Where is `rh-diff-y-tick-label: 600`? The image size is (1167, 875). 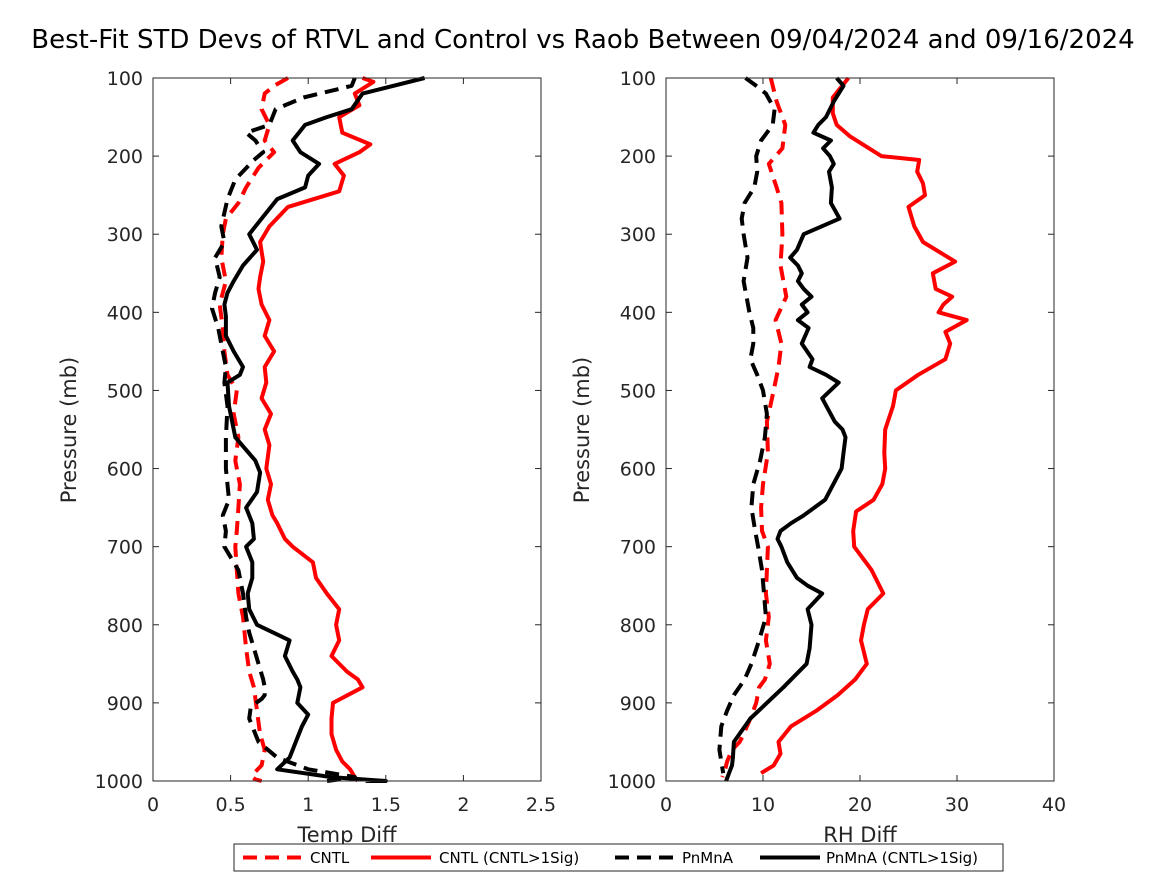 rh-diff-y-tick-label: 600 is located at coordinates (638, 470).